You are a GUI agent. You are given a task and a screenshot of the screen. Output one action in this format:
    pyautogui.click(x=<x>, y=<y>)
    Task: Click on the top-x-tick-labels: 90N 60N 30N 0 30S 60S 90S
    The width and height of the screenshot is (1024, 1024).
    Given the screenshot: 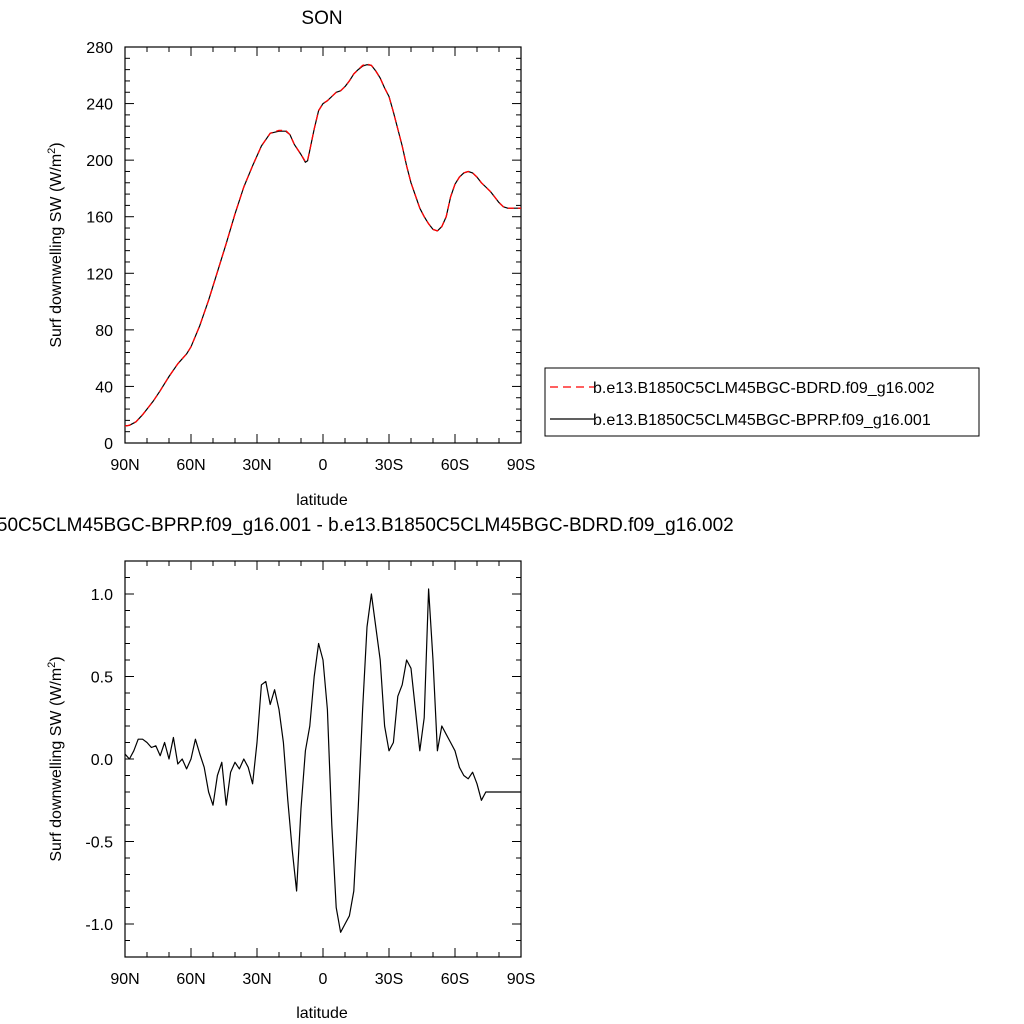 What is the action you would take?
    pyautogui.click(x=322, y=465)
    